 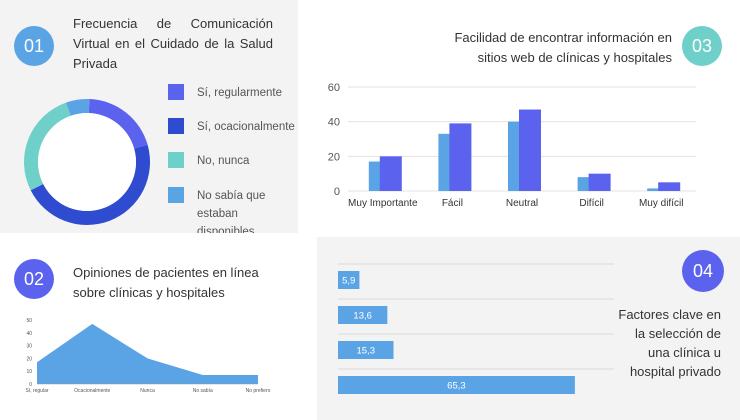 I want to click on x-tick-label: No sabía, so click(x=203, y=391).